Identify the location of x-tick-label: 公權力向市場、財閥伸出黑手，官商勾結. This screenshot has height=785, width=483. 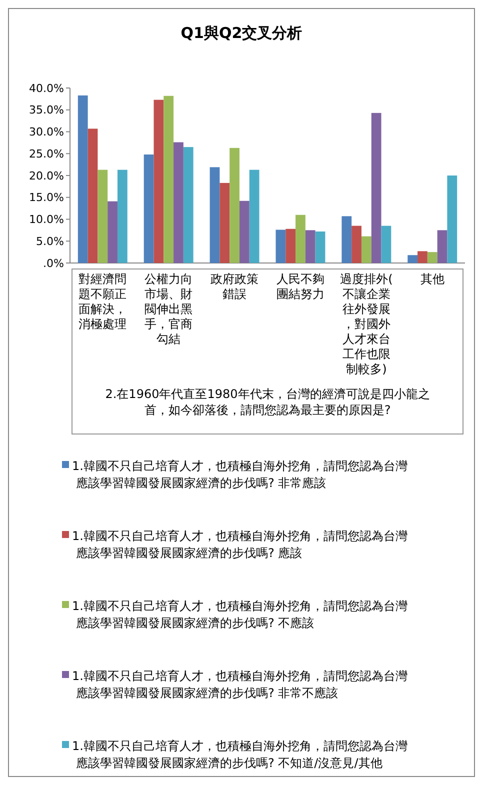
(168, 309).